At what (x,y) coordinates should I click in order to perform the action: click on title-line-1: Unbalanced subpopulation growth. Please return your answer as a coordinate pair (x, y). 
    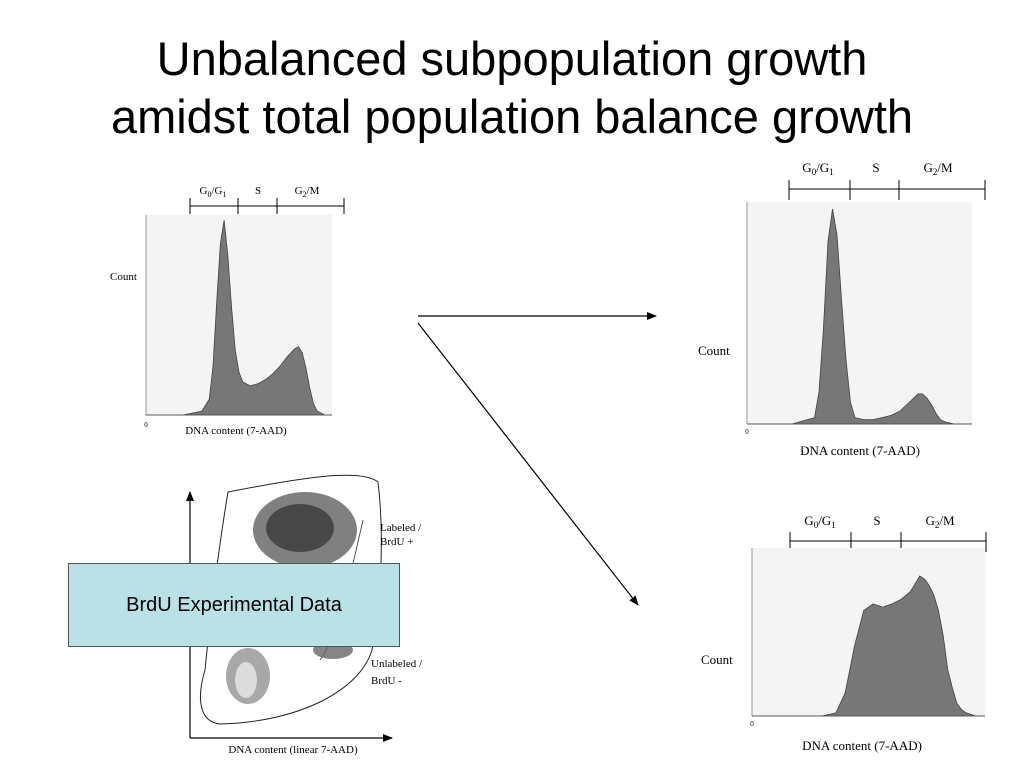
    Looking at the image, I should click on (512, 58).